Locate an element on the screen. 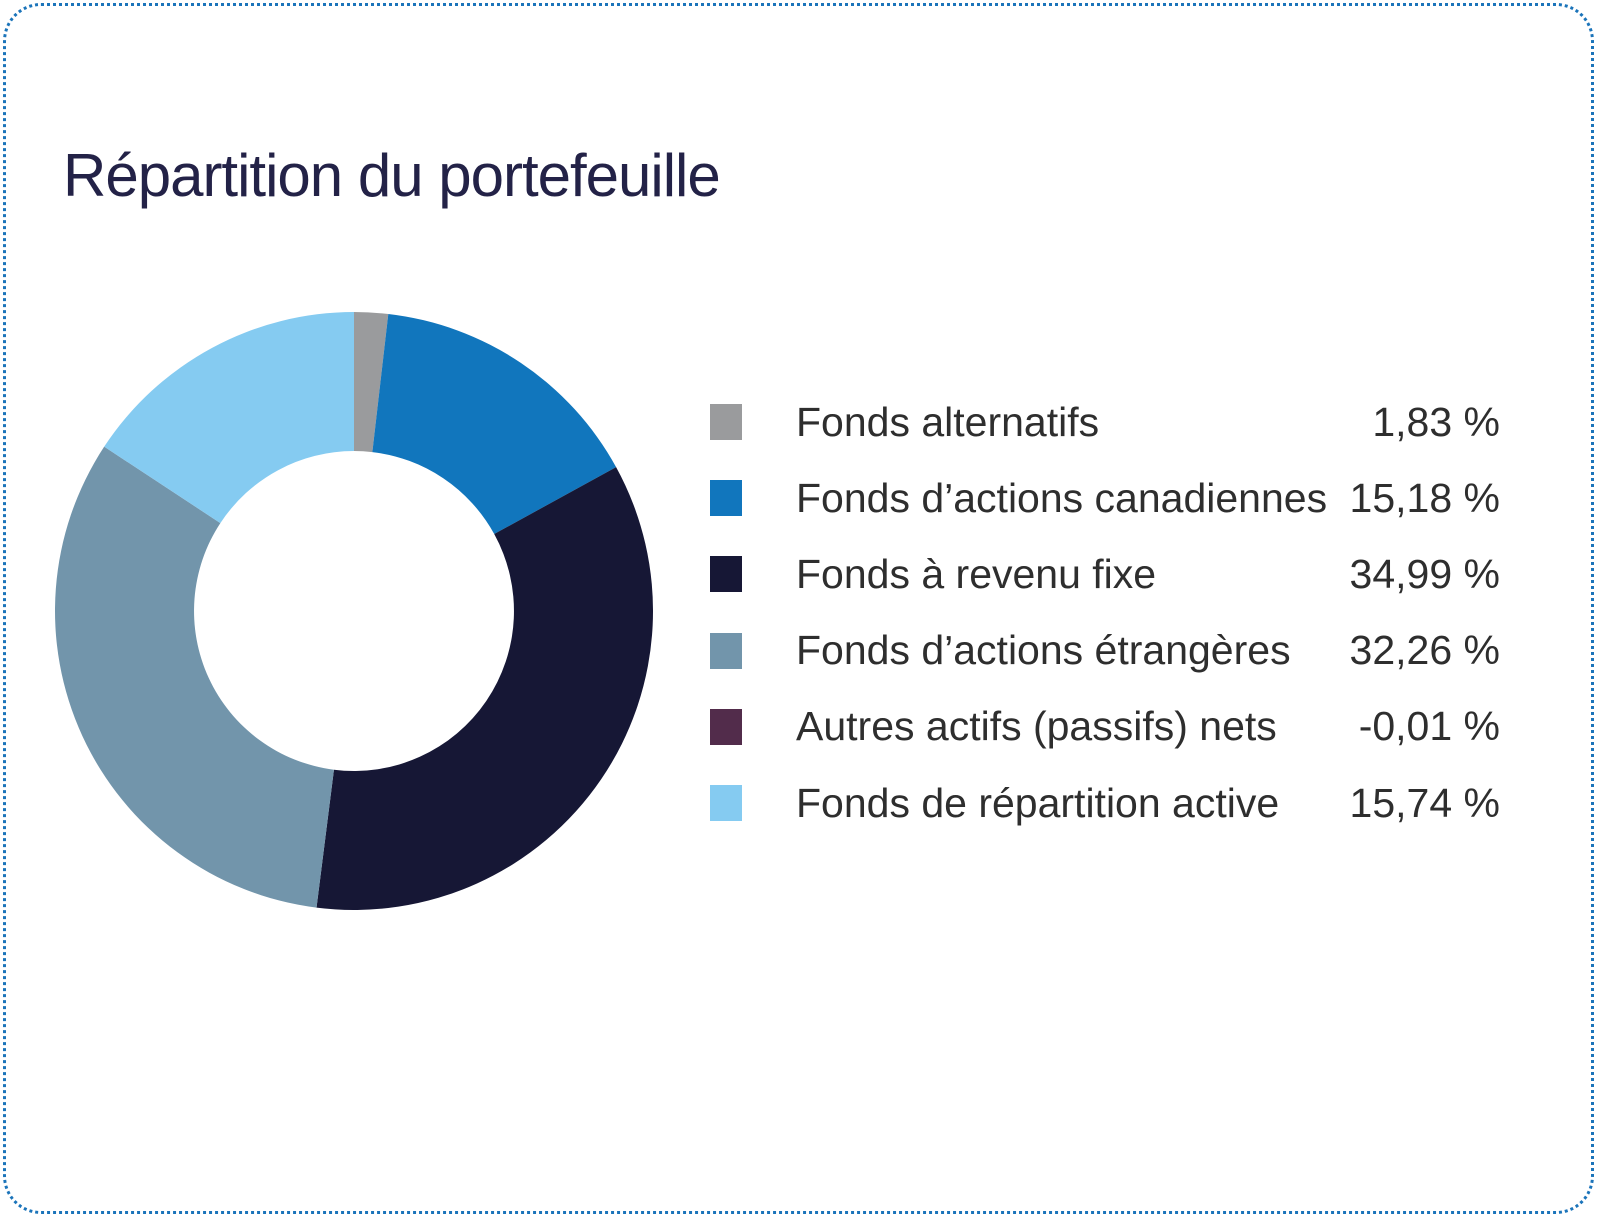 This screenshot has width=1597, height=1217. legend-label: Fonds de répartition active is located at coordinates (1038, 802).